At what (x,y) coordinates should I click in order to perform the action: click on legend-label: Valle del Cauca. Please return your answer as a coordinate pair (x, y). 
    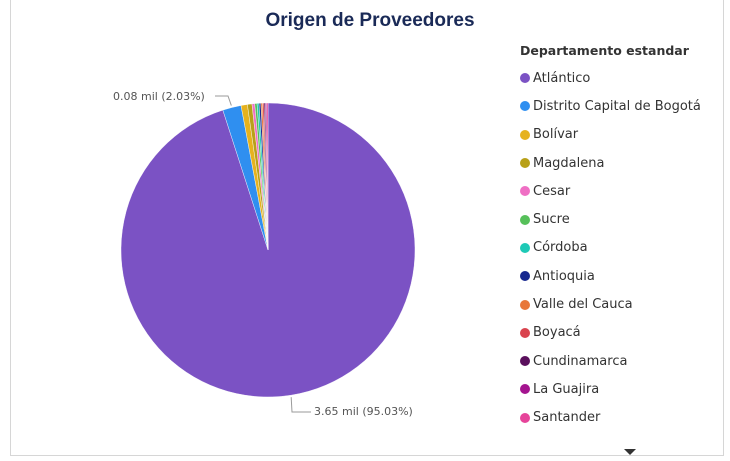
    Looking at the image, I should click on (583, 305).